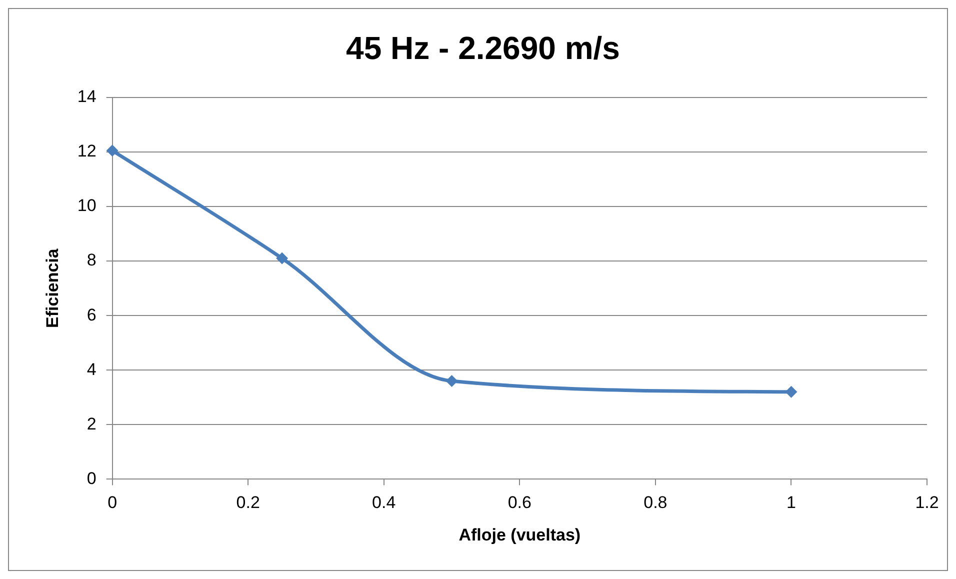 The height and width of the screenshot is (579, 956). What do you see at coordinates (927, 502) in the screenshot?
I see `x-tick-label: 1.2` at bounding box center [927, 502].